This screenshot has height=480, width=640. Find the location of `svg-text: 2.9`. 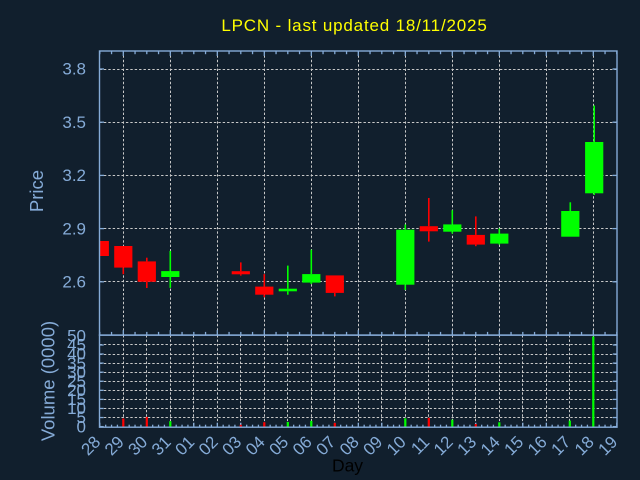

svg-text: 2.9 is located at coordinates (74, 228).